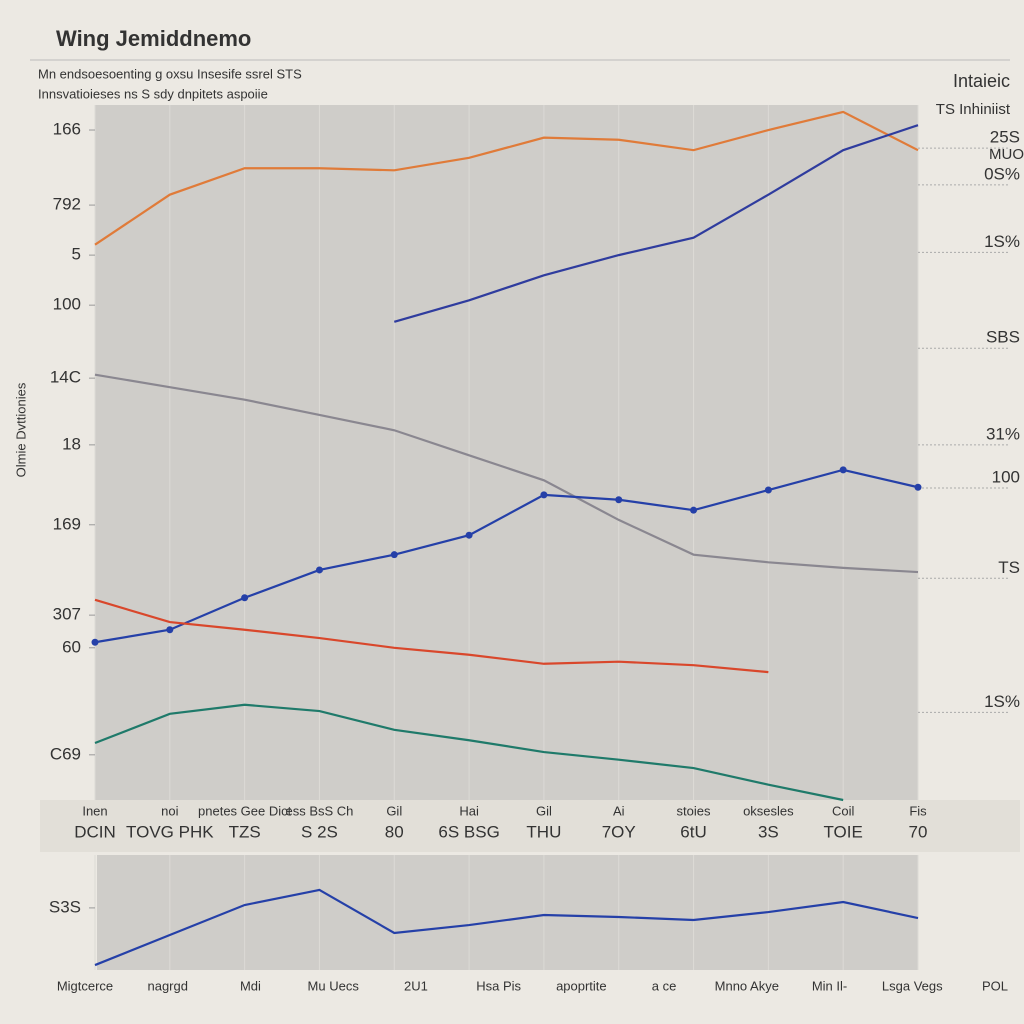 The height and width of the screenshot is (1024, 1024). What do you see at coordinates (319, 831) in the screenshot?
I see `x-tick-sublabel: S 2S` at bounding box center [319, 831].